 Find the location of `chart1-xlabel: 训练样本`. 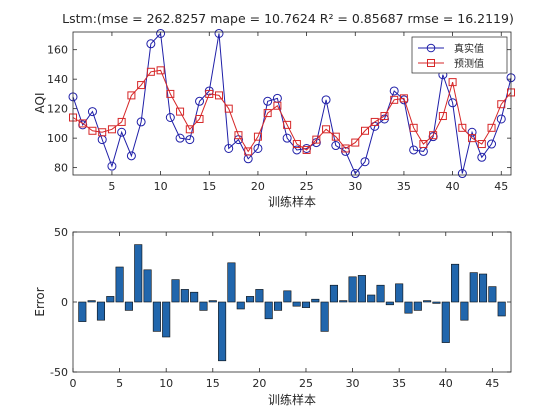

chart1-xlabel: 训练样本 is located at coordinates (292, 201).